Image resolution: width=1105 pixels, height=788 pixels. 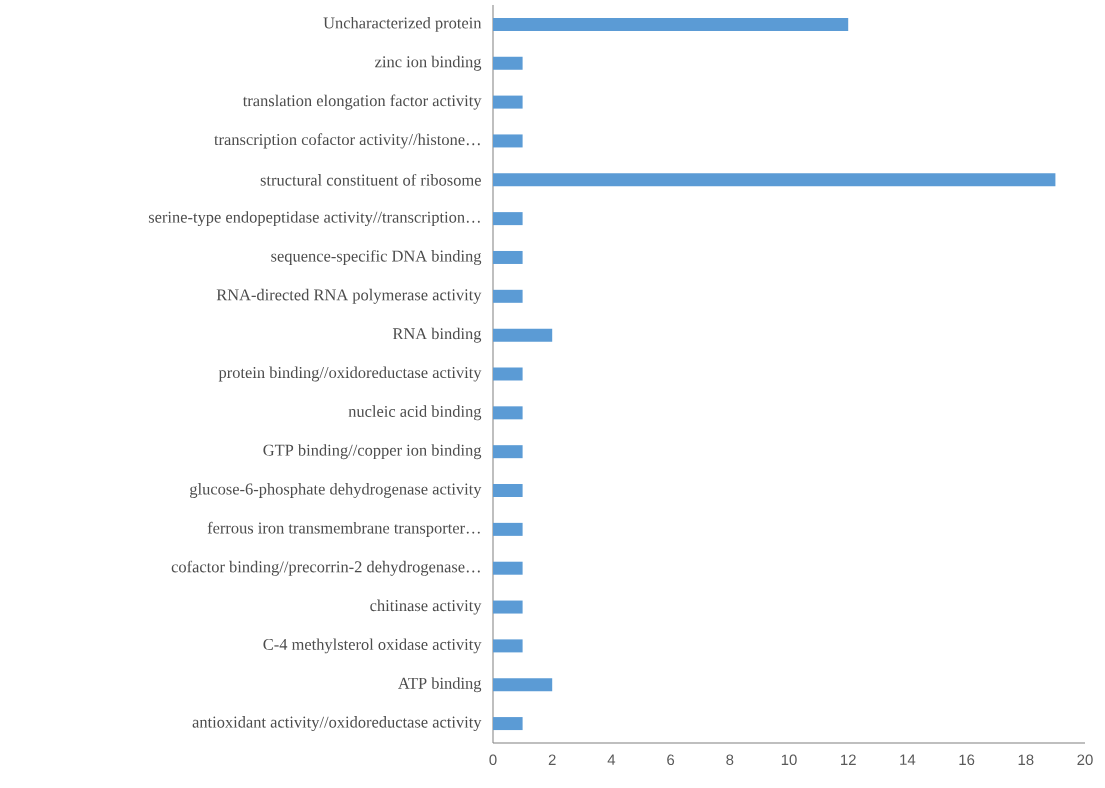 I want to click on y-tick-label: RNA-directed RNA polymerase activity, so click(x=349, y=296).